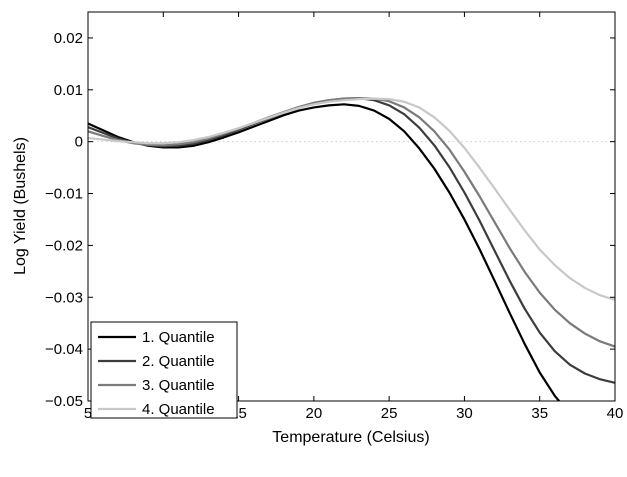 The width and height of the screenshot is (627, 477). I want to click on y-tick-label: −0.01, so click(64, 194).